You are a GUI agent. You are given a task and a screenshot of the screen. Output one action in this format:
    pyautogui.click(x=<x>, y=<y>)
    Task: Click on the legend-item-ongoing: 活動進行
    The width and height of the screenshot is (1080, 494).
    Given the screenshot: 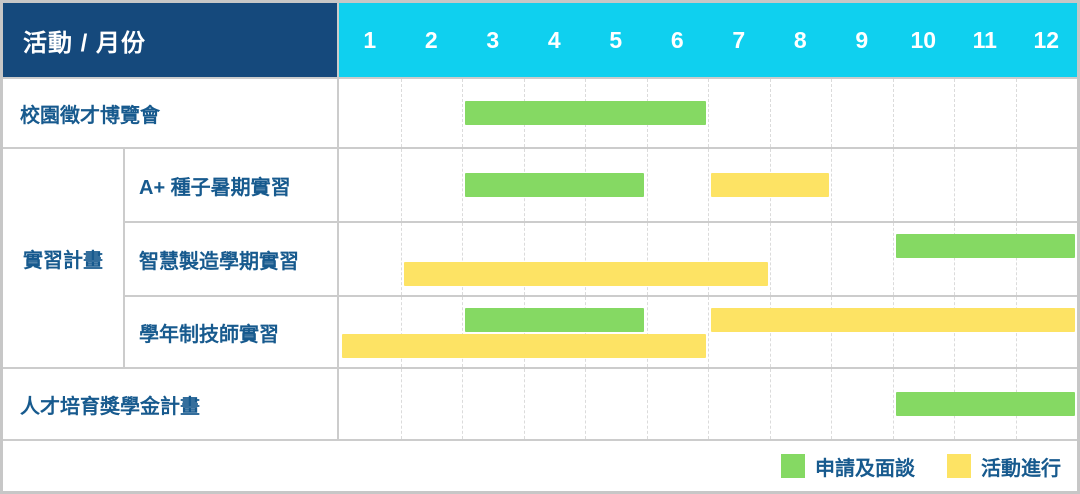 What is the action you would take?
    pyautogui.click(x=1004, y=466)
    